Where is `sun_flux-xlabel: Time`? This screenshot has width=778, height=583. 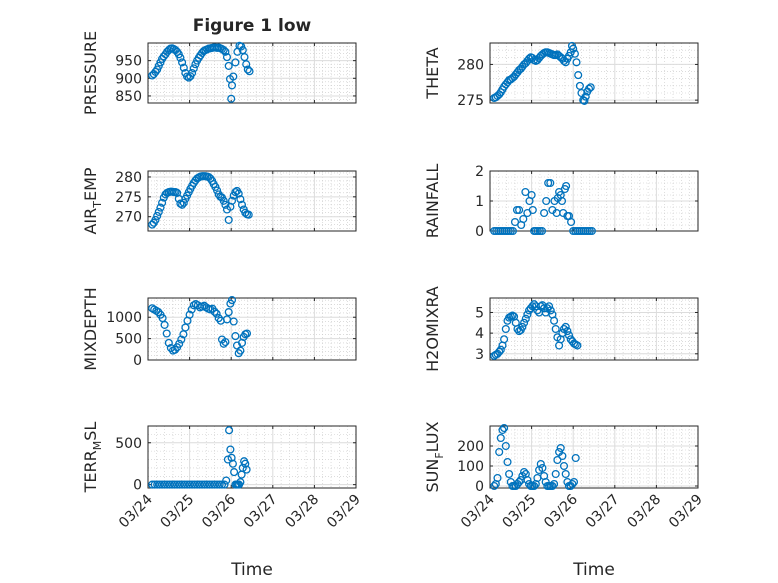
sun_flux-xlabel: Time is located at coordinates (593, 570).